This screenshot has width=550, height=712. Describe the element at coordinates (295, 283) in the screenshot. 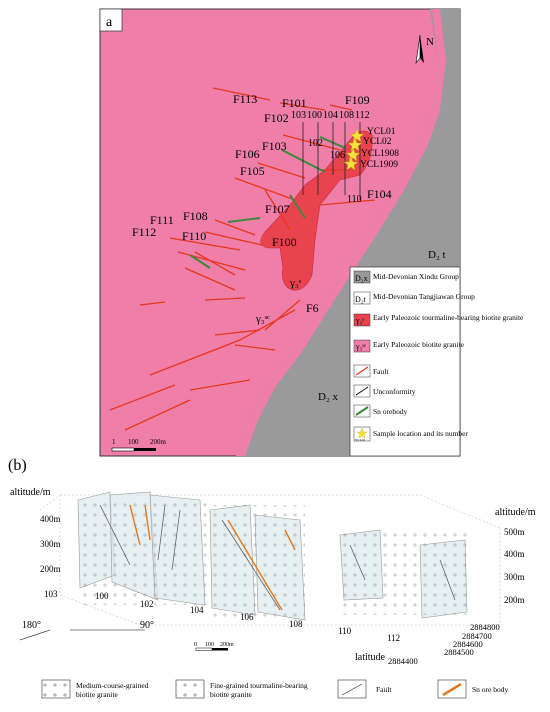

I see `unit-granite-red: γ₃ˢ` at that location.